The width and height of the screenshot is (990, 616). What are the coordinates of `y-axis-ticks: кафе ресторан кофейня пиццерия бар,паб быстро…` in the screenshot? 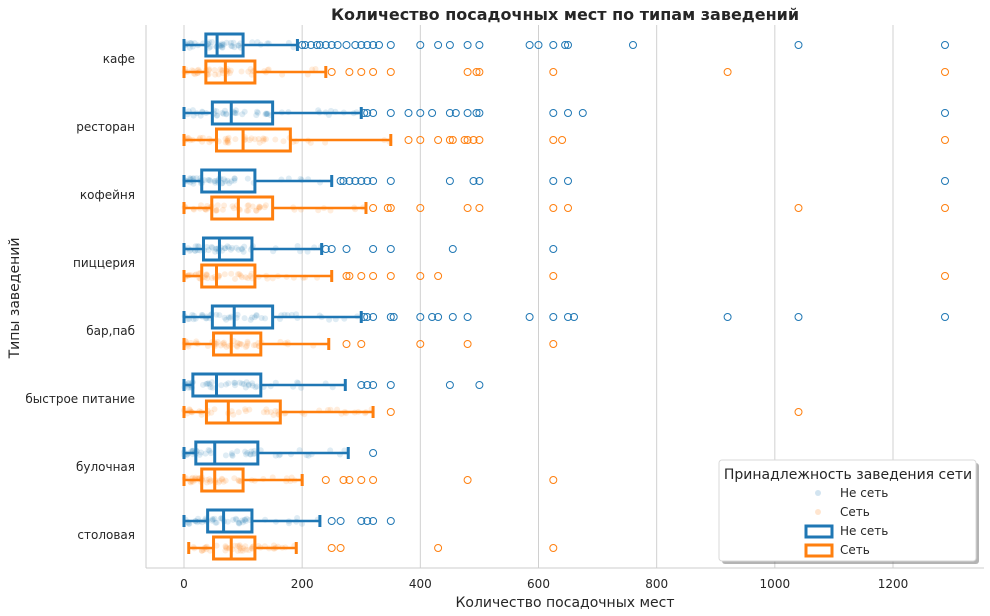 It's located at (80, 297).